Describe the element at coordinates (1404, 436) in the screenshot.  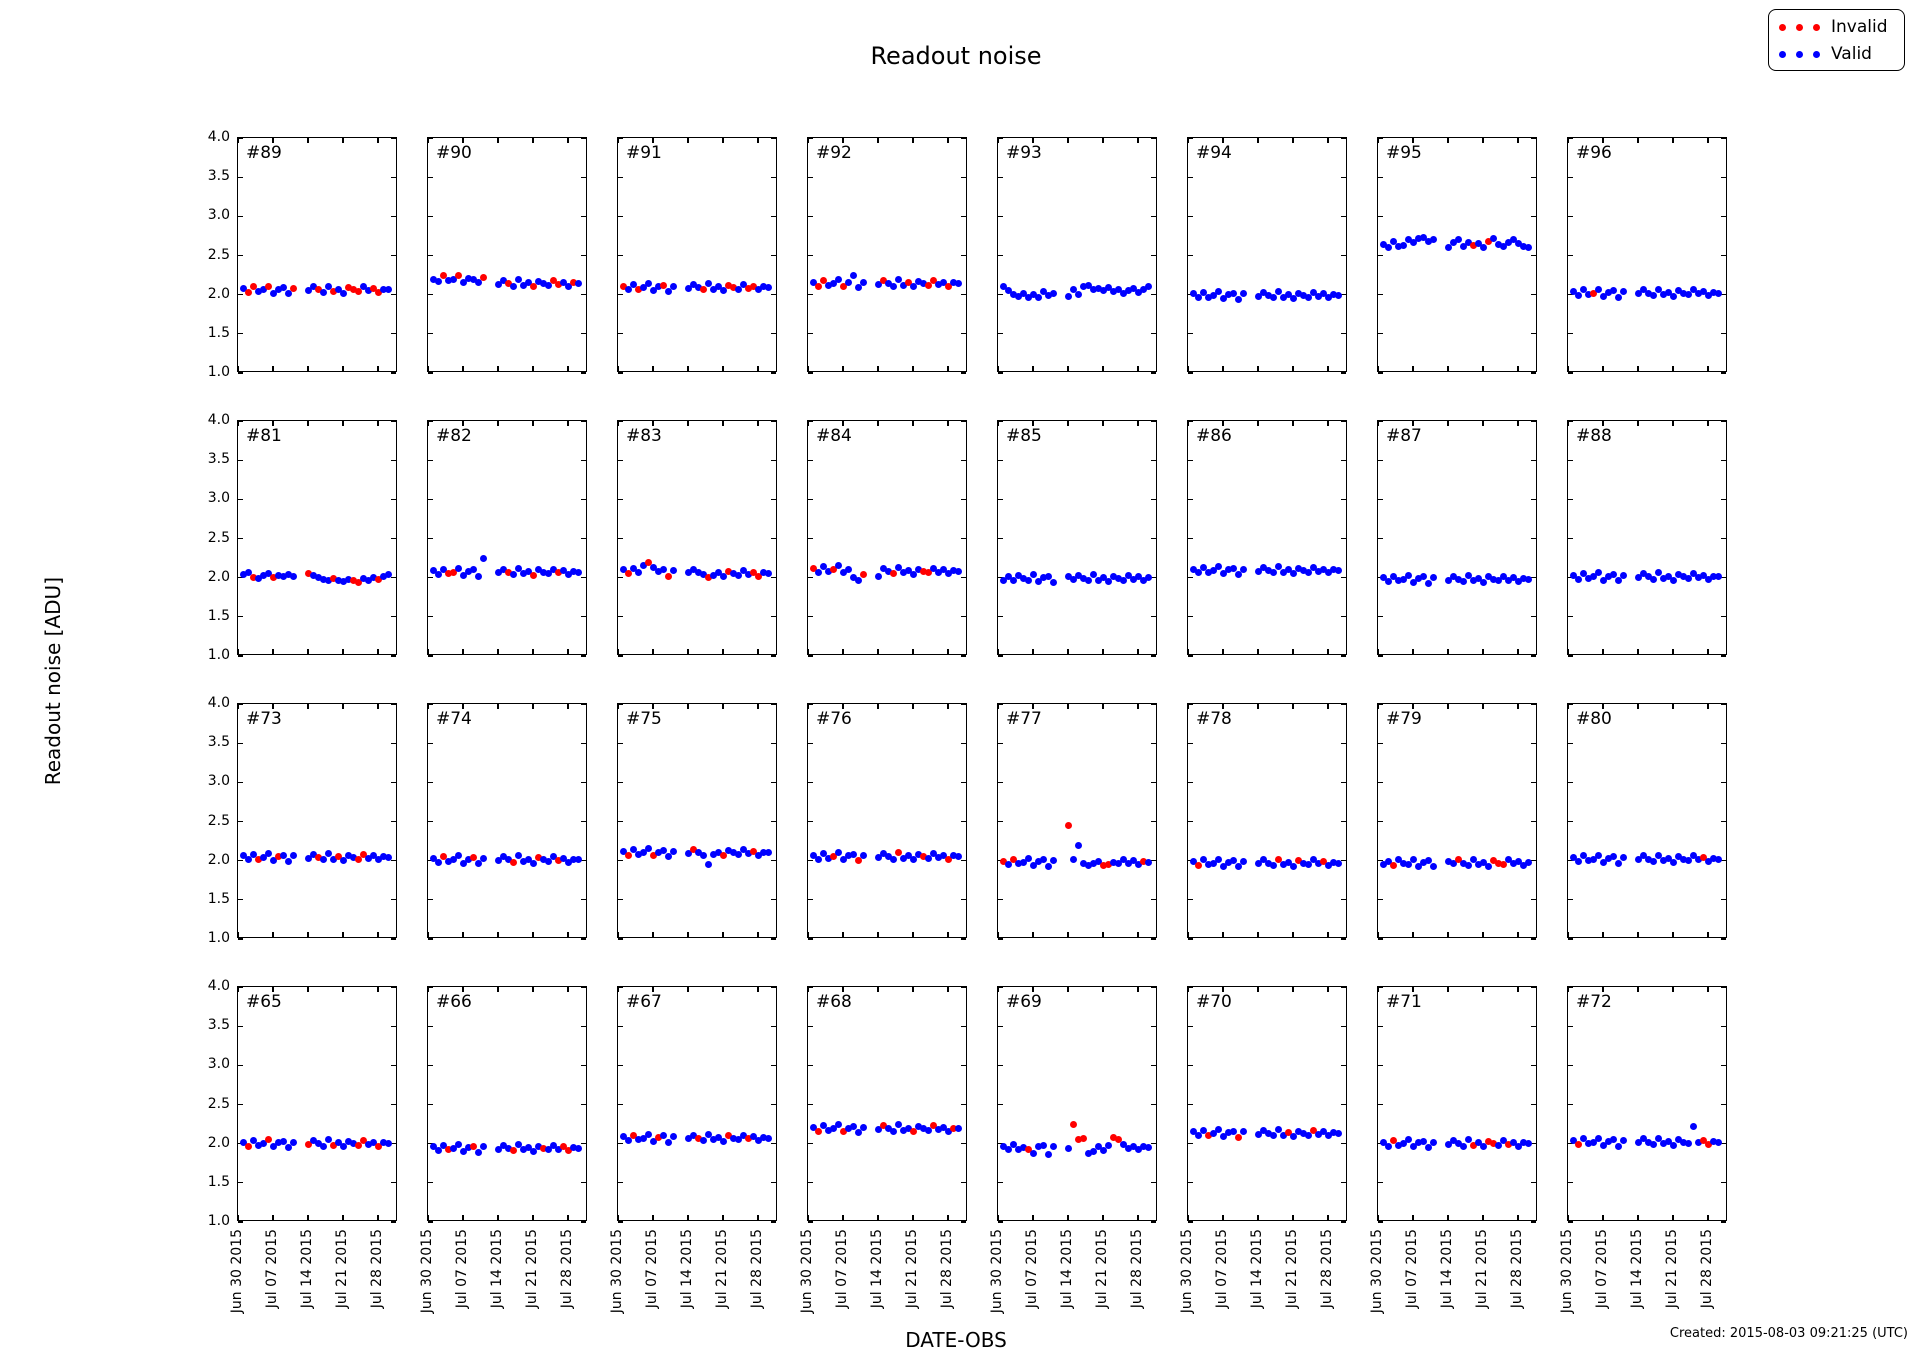
I see `panel-label: #87` at that location.